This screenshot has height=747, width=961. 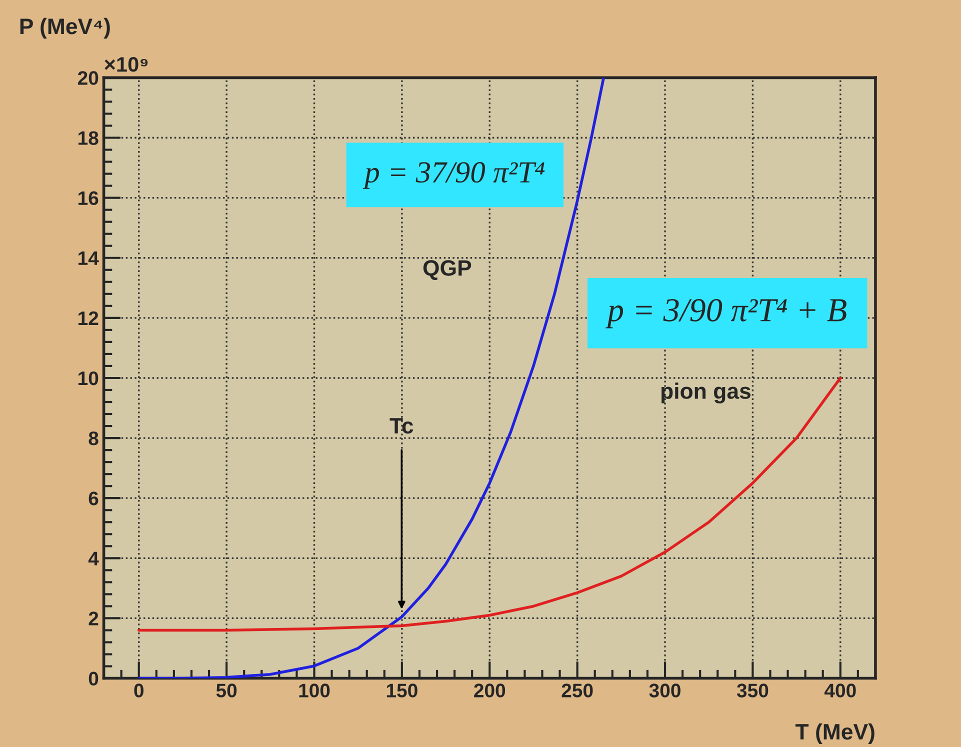 I want to click on y-axis-title: P (MeV⁴), so click(x=65, y=28).